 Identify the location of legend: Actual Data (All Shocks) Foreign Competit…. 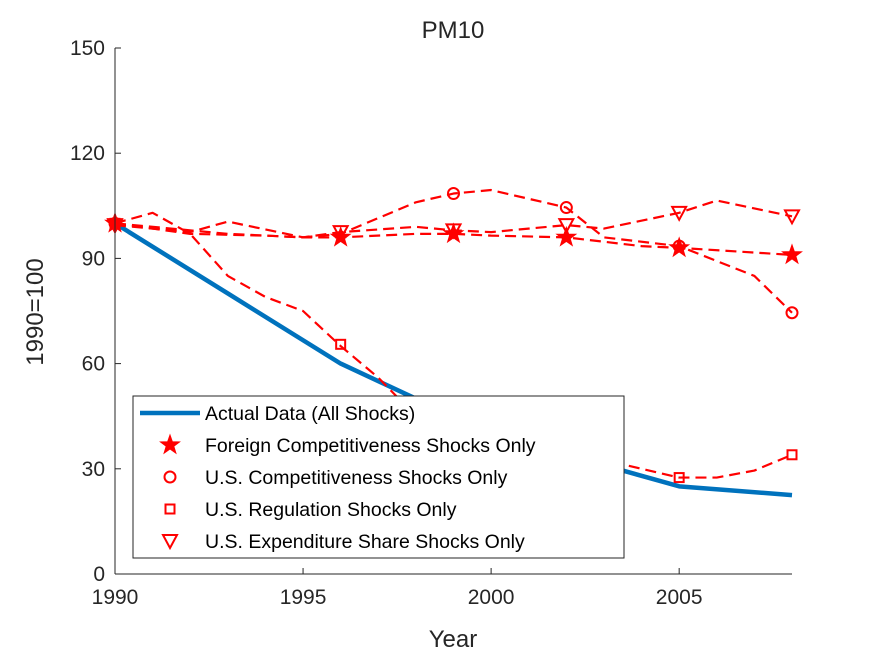
(378, 477).